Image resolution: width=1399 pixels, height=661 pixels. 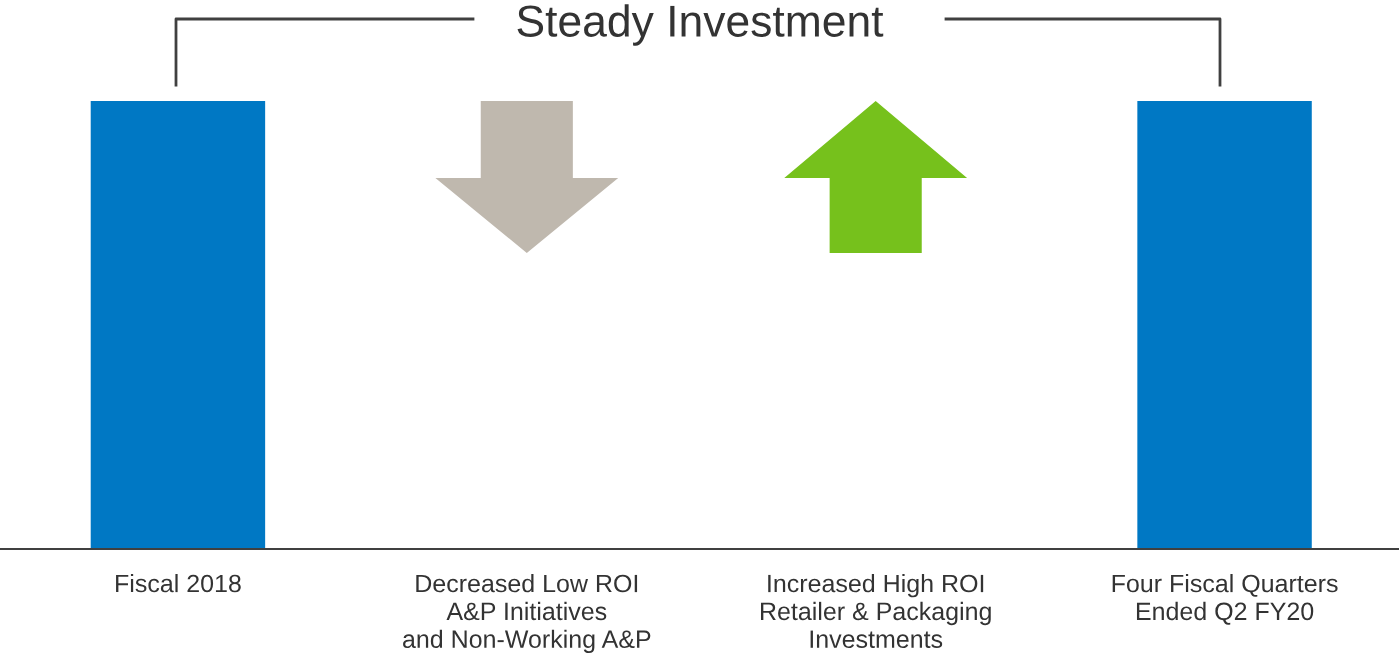 I want to click on x-tick-label: Four Fiscal Quarters Ended Q2 FY20, so click(x=1225, y=599).